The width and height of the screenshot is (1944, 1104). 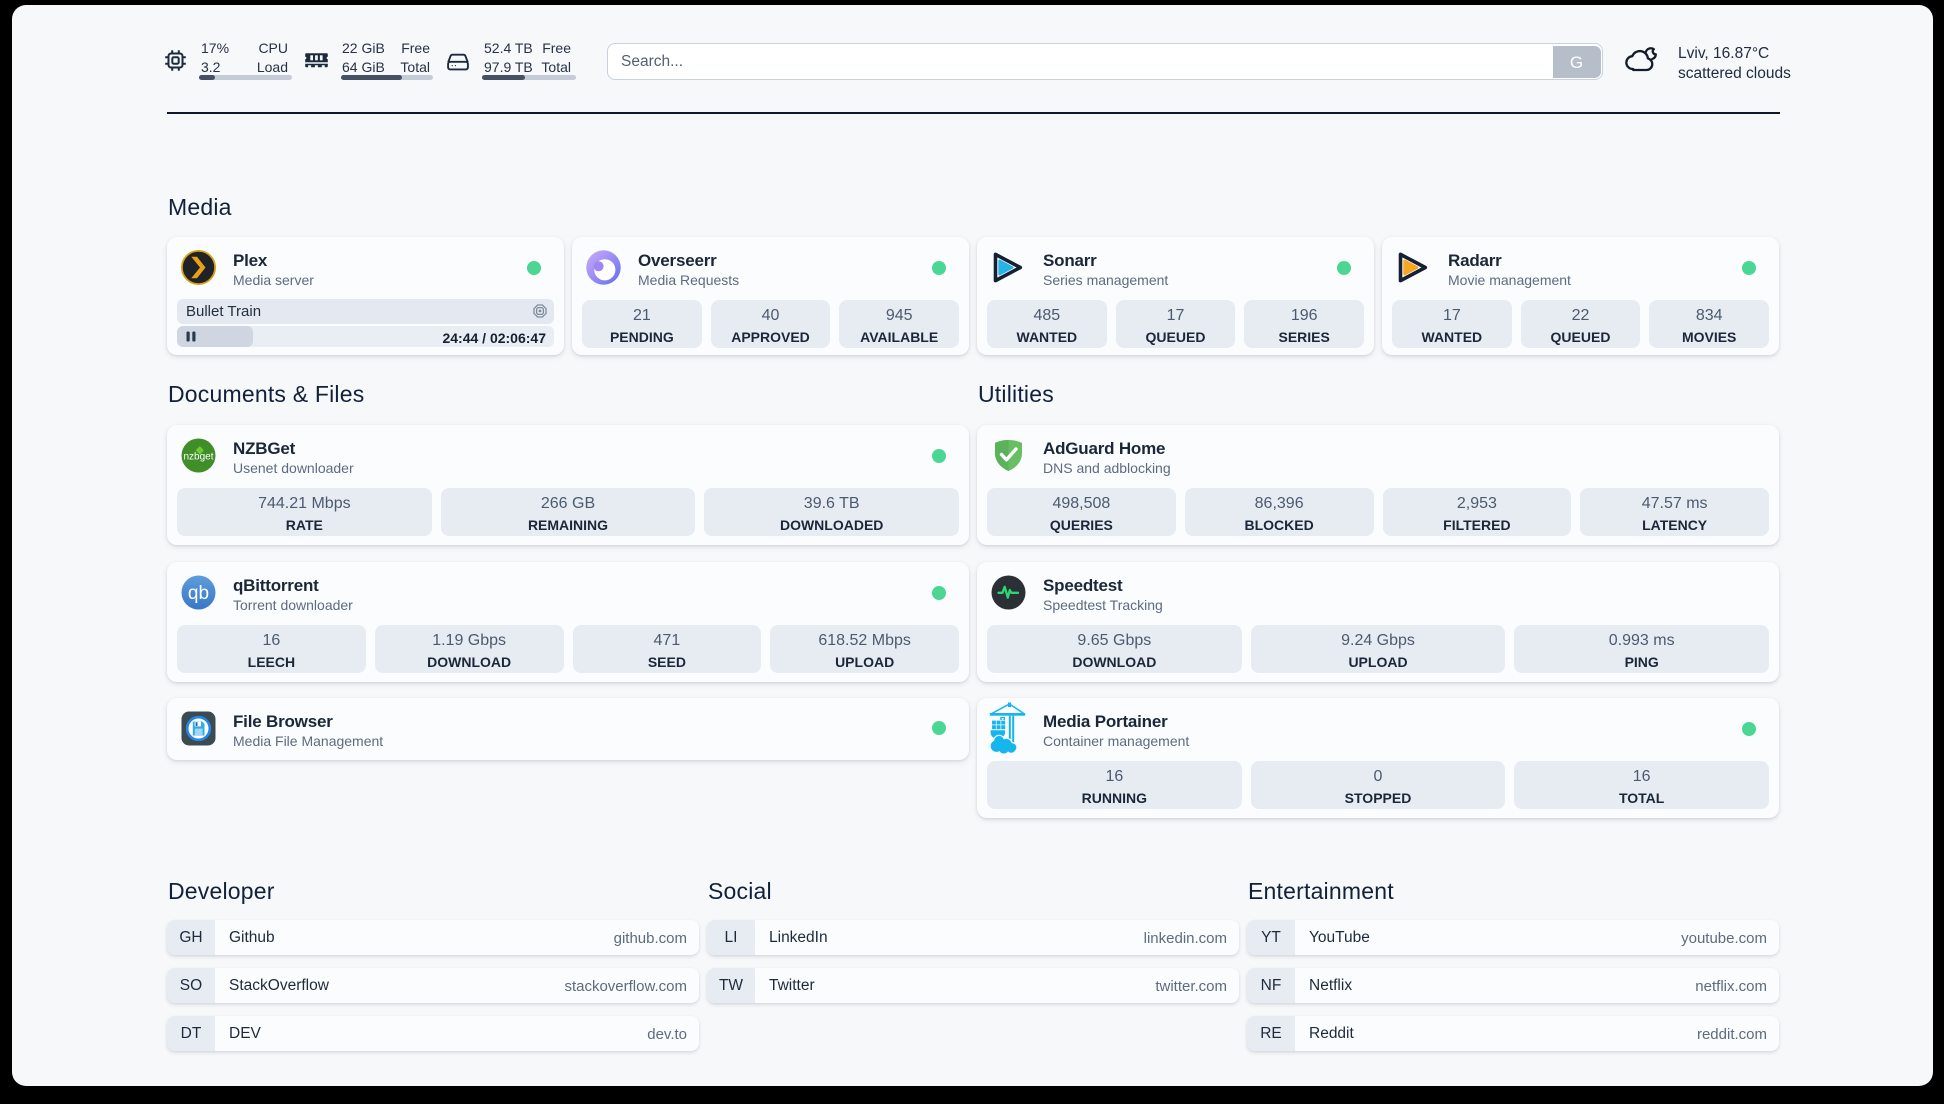 What do you see at coordinates (198, 593) in the screenshot?
I see `svg-text: qb` at bounding box center [198, 593].